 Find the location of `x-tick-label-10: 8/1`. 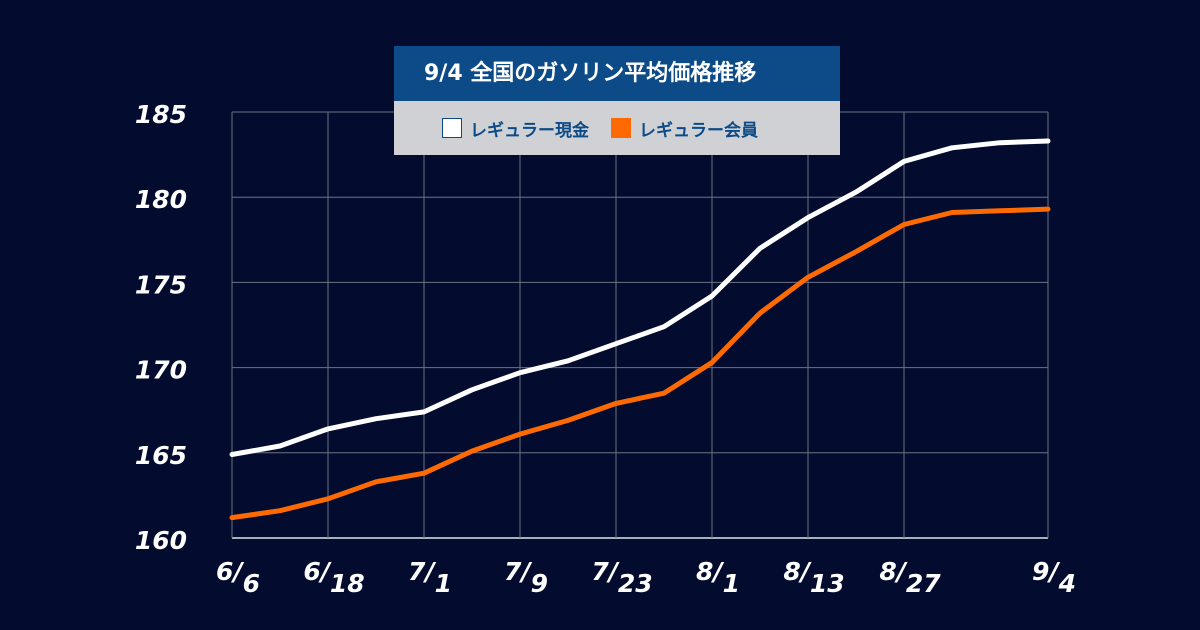

x-tick-label-10: 8/1 is located at coordinates (718, 577).